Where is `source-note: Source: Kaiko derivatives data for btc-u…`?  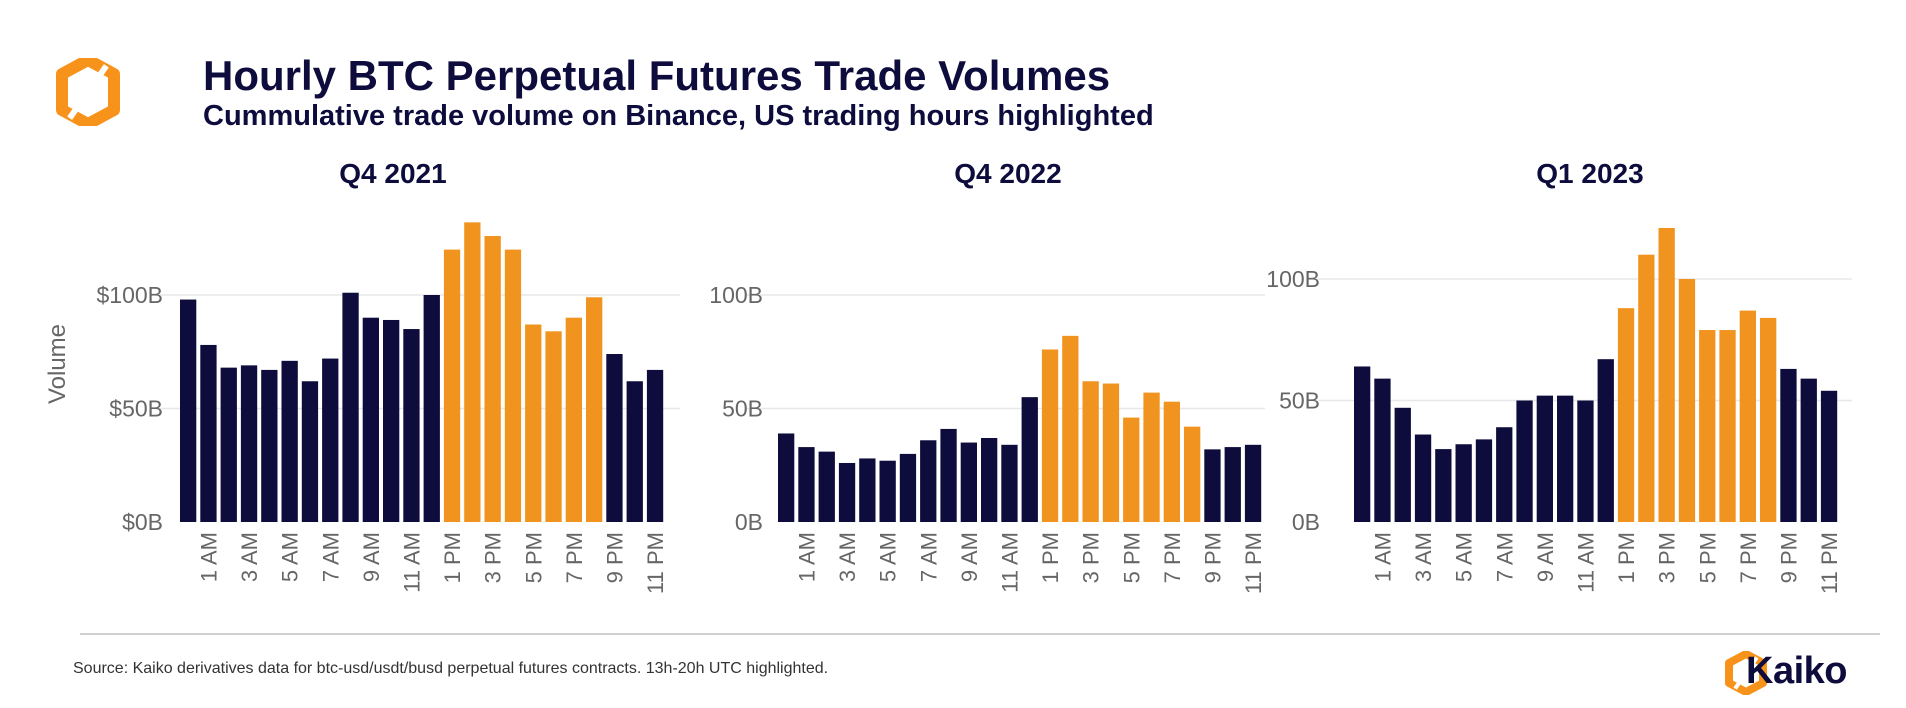 source-note: Source: Kaiko derivatives data for btc-u… is located at coordinates (451, 668).